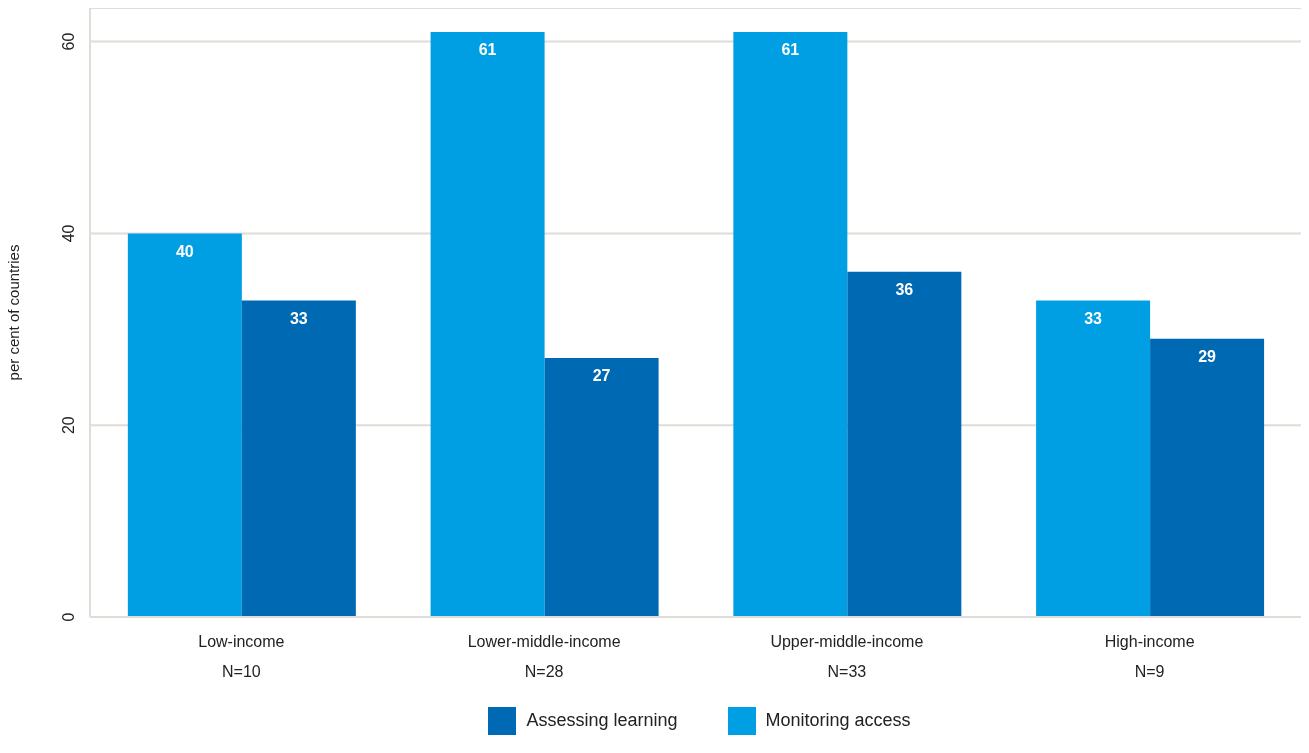 This screenshot has width=1309, height=753. I want to click on data-label: 29, so click(1207, 357).